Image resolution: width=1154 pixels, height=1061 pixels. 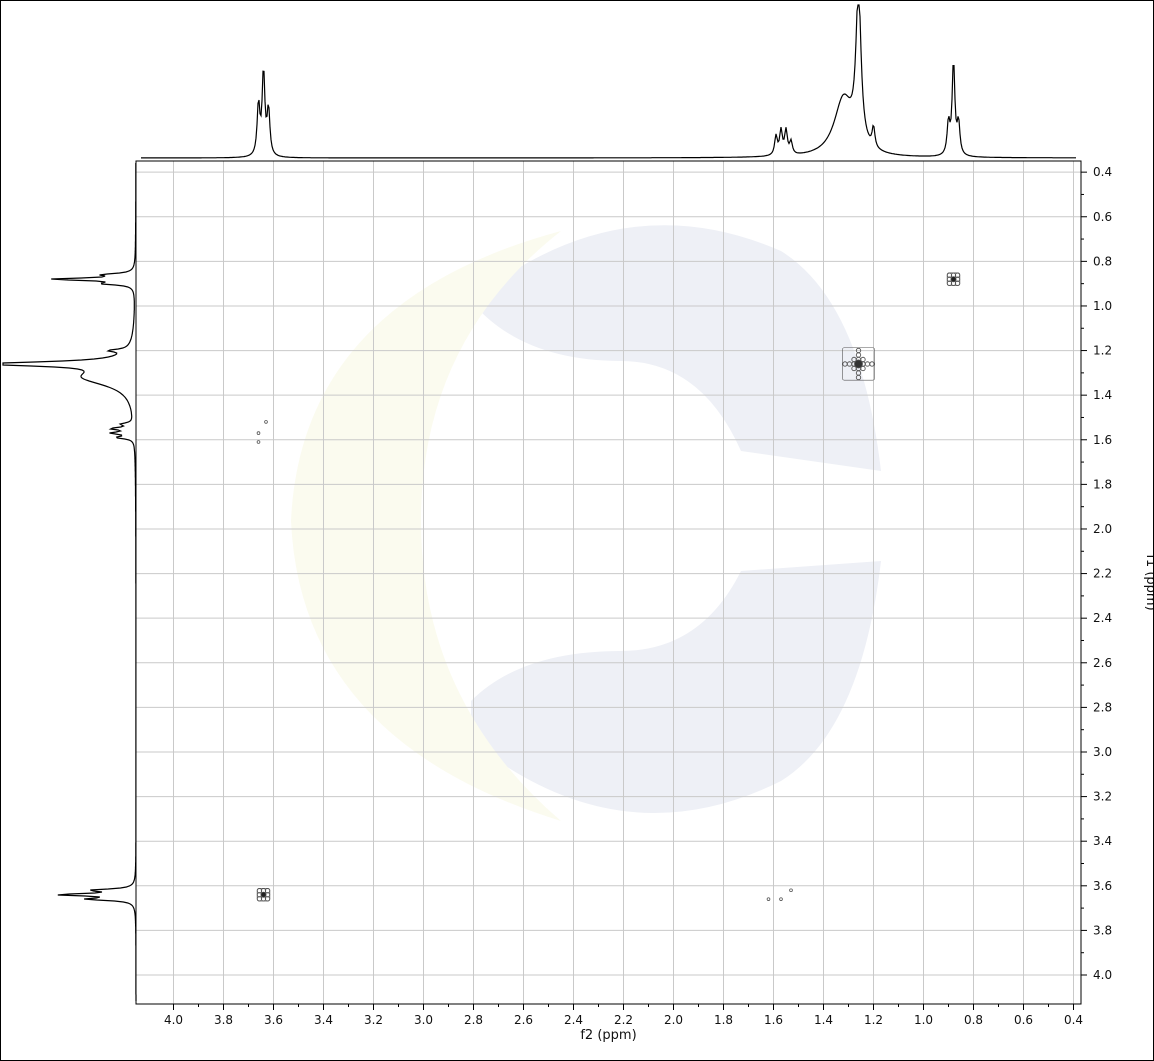 I want to click on y-tick-label: 3.8, so click(x=1102, y=930).